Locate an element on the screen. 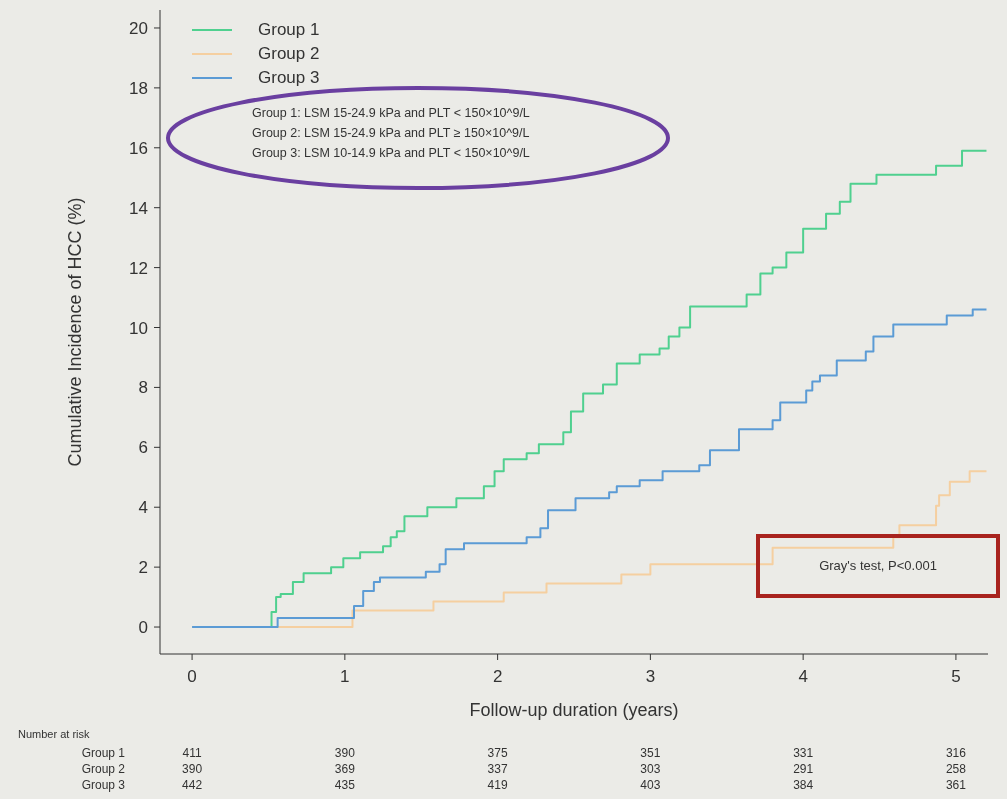  x-tick-label: 2 is located at coordinates (497, 677).